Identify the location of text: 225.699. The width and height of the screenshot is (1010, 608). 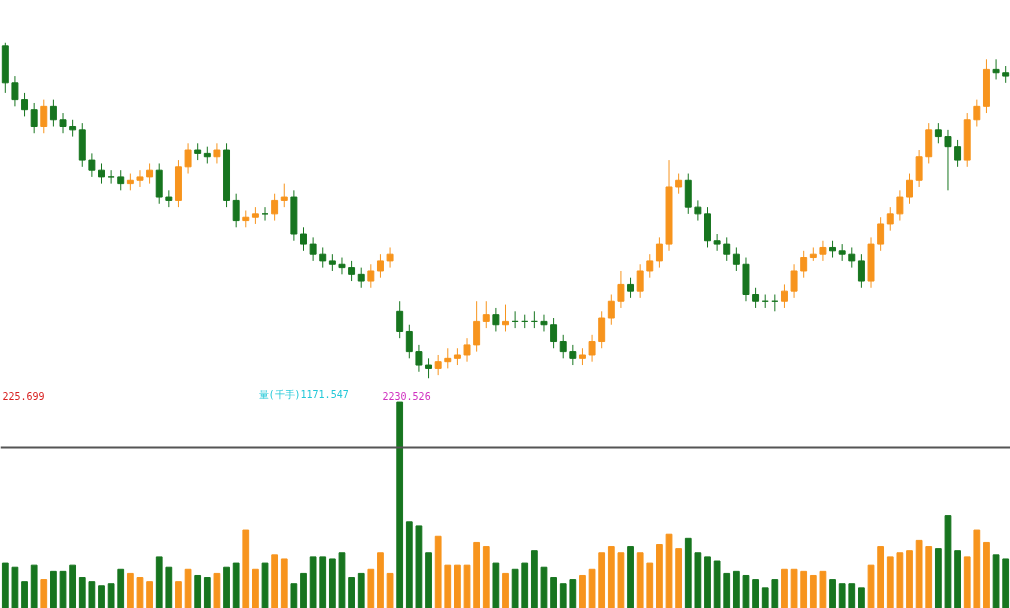
(23, 396).